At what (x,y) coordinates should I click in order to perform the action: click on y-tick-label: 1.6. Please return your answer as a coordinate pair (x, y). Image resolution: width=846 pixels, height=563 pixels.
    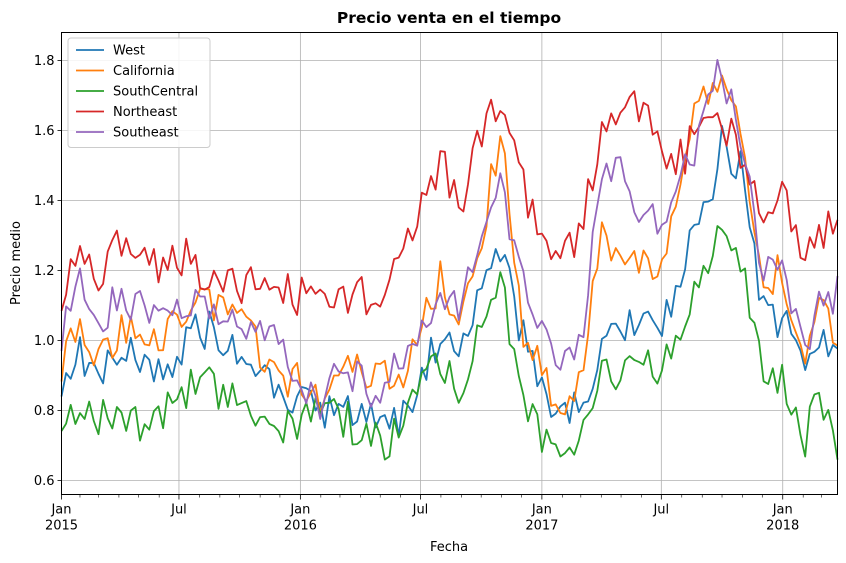
    Looking at the image, I should click on (44, 131).